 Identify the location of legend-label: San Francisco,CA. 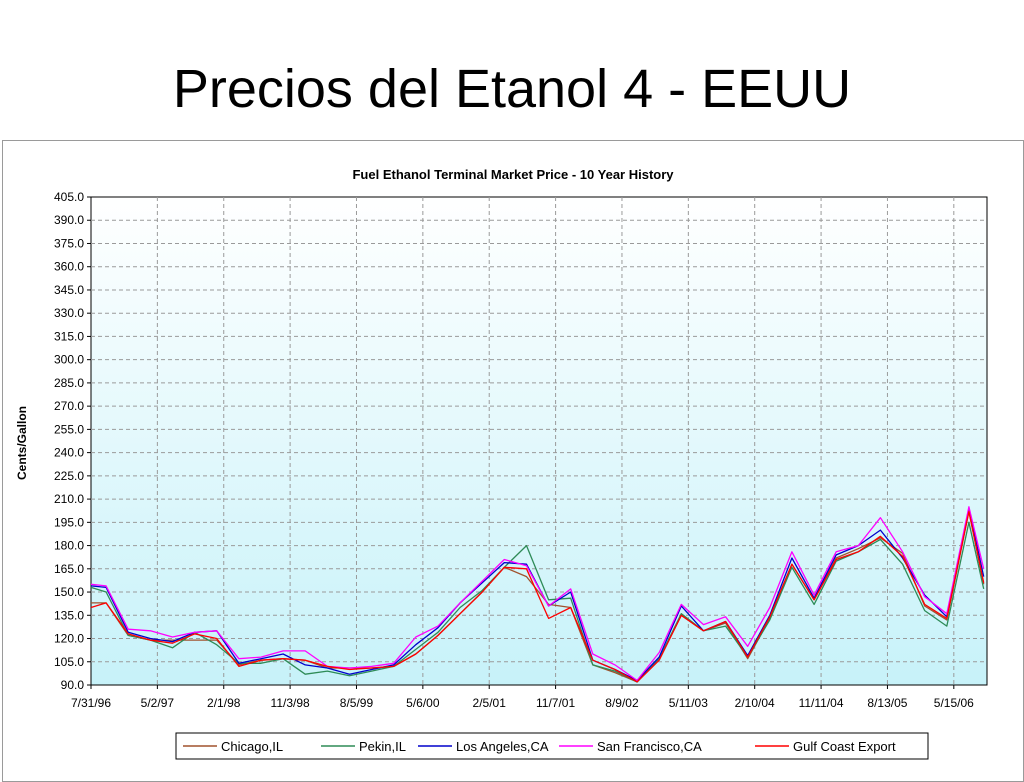
(649, 746).